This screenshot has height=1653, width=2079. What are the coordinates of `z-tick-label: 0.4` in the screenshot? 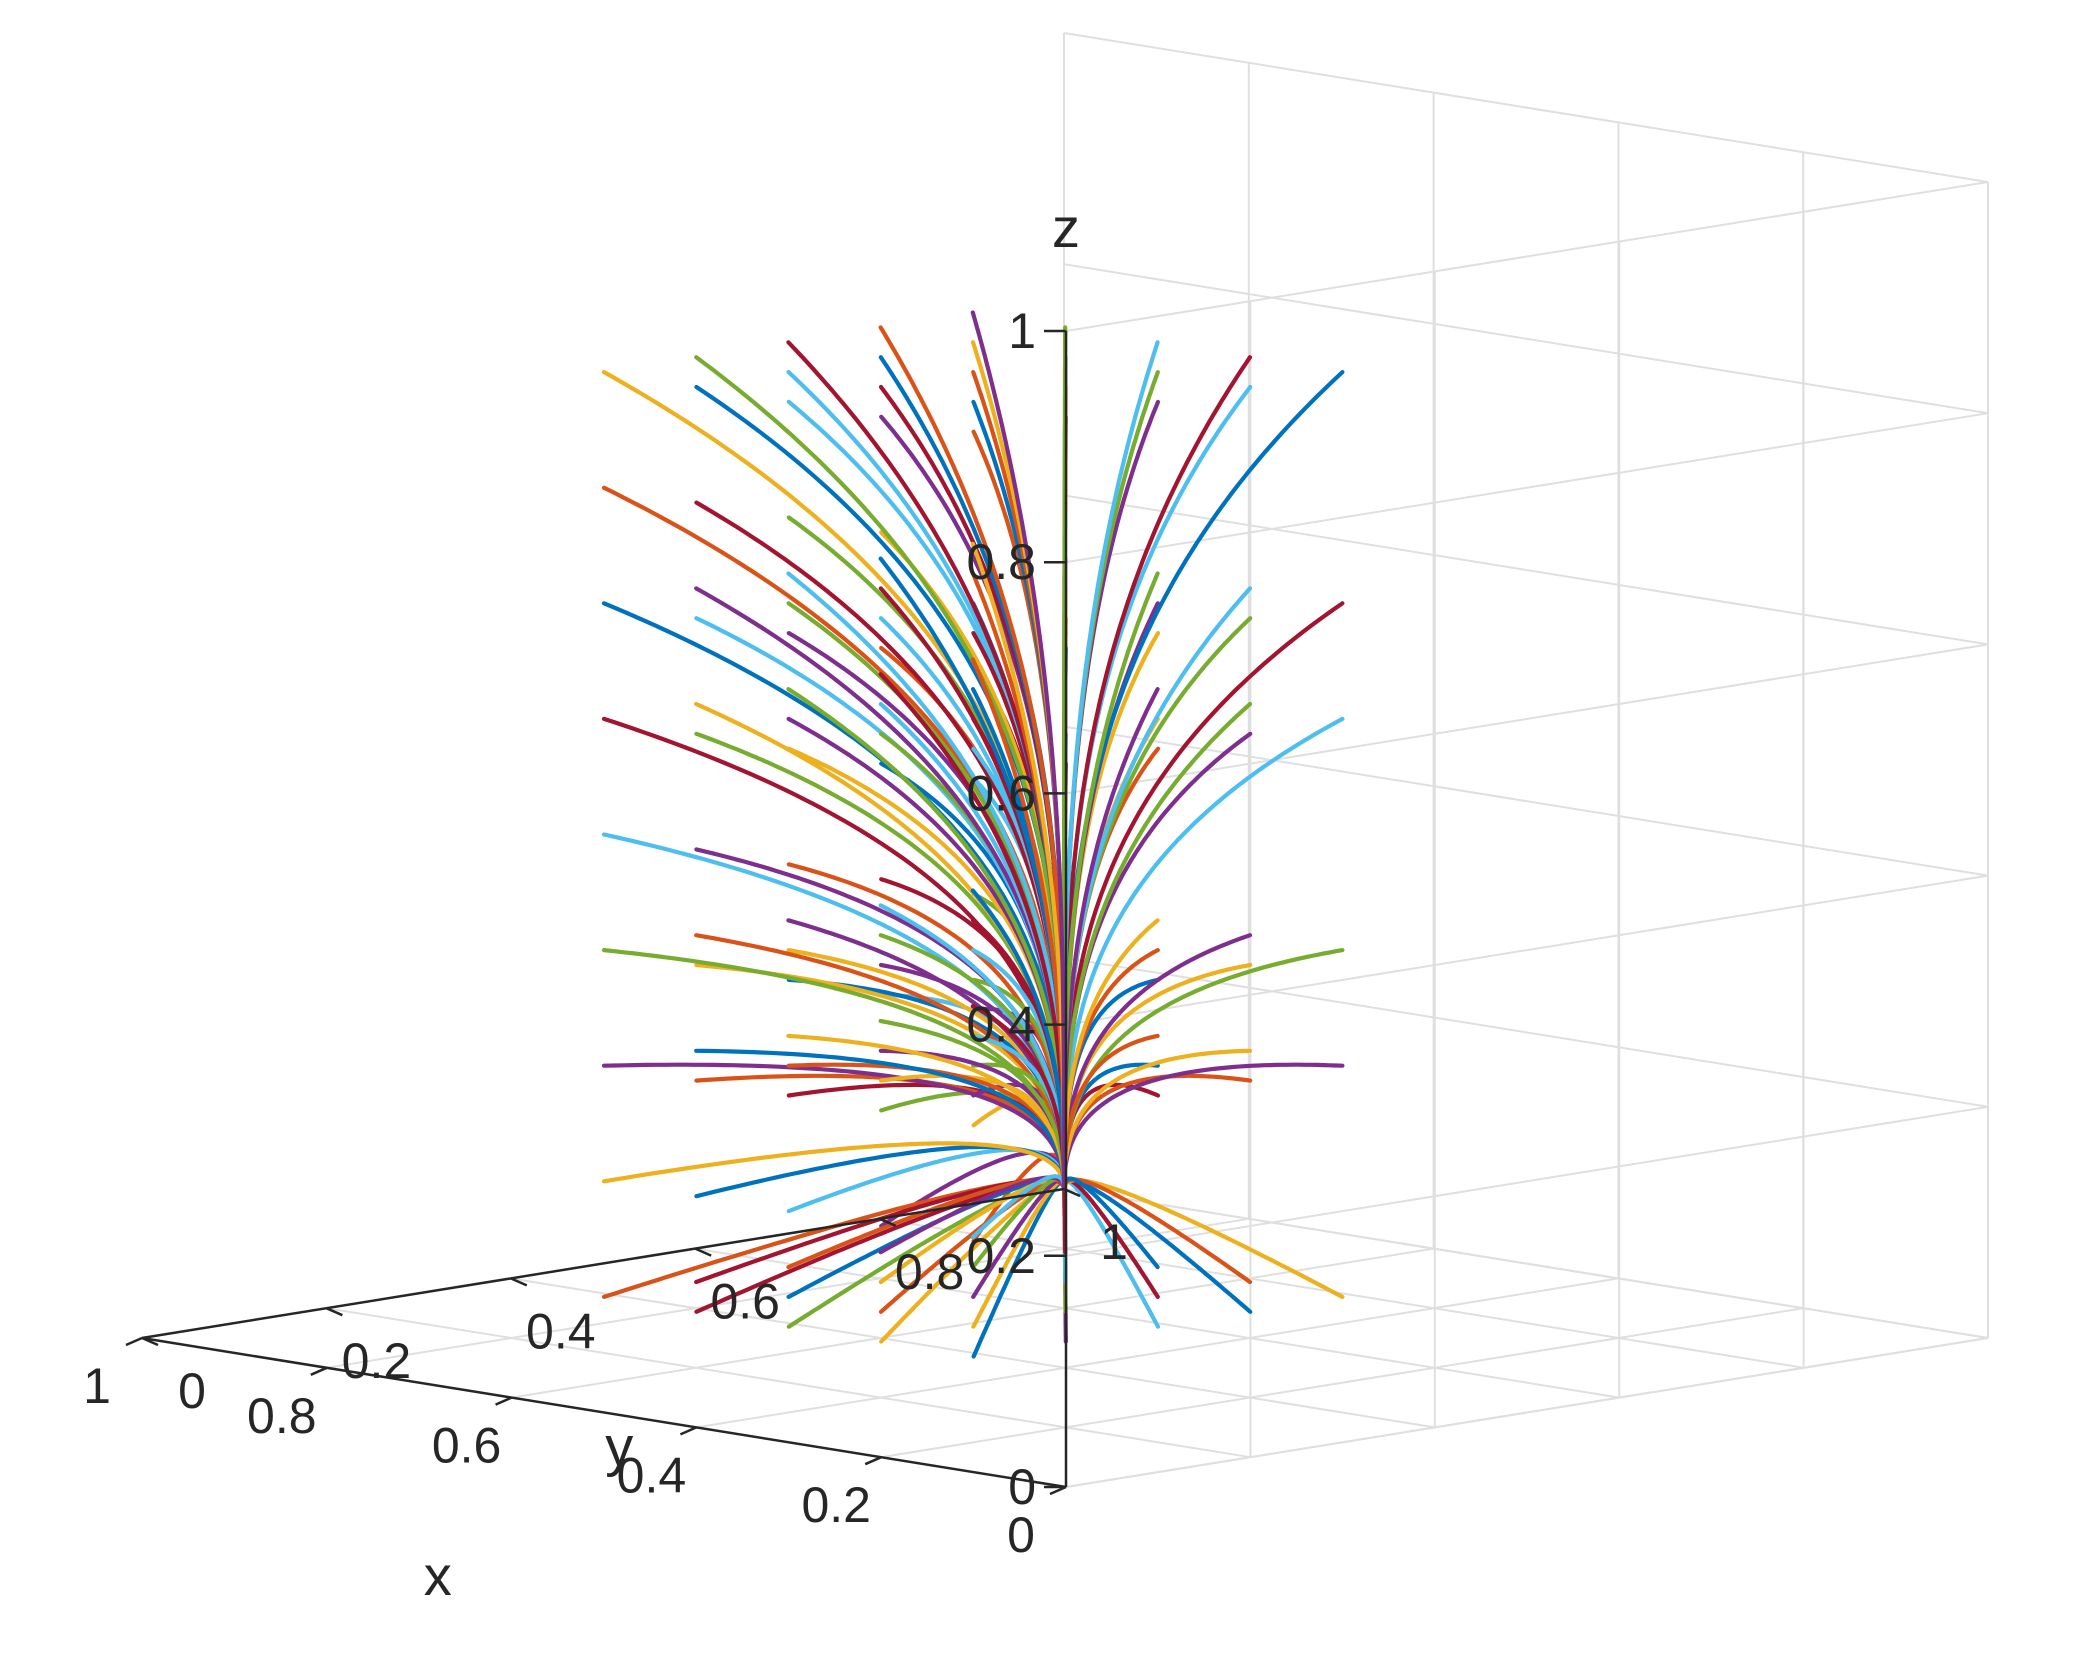 It's located at (1001, 1025).